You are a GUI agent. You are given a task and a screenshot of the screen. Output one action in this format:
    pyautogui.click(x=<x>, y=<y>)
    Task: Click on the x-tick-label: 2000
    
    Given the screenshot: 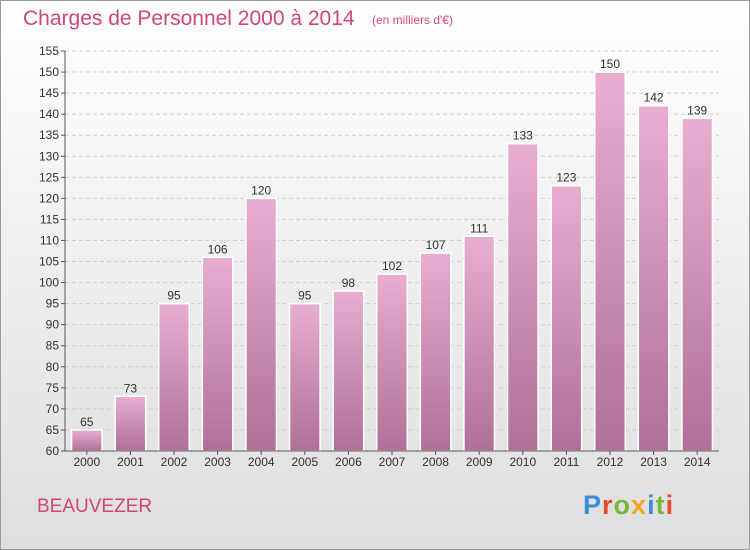 What is the action you would take?
    pyautogui.click(x=86, y=462)
    